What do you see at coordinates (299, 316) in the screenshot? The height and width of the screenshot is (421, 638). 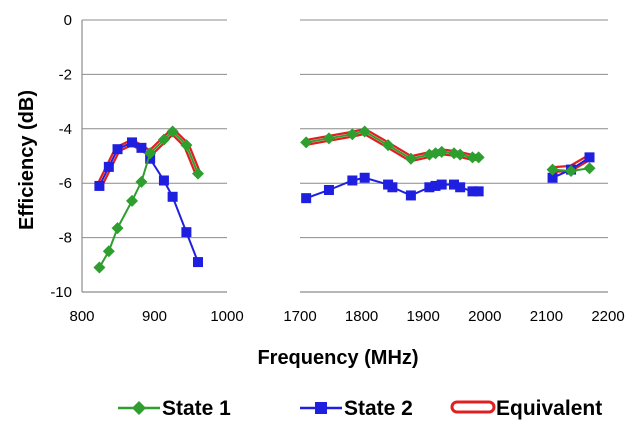 I see `x-tick-label: 1700` at bounding box center [299, 316].